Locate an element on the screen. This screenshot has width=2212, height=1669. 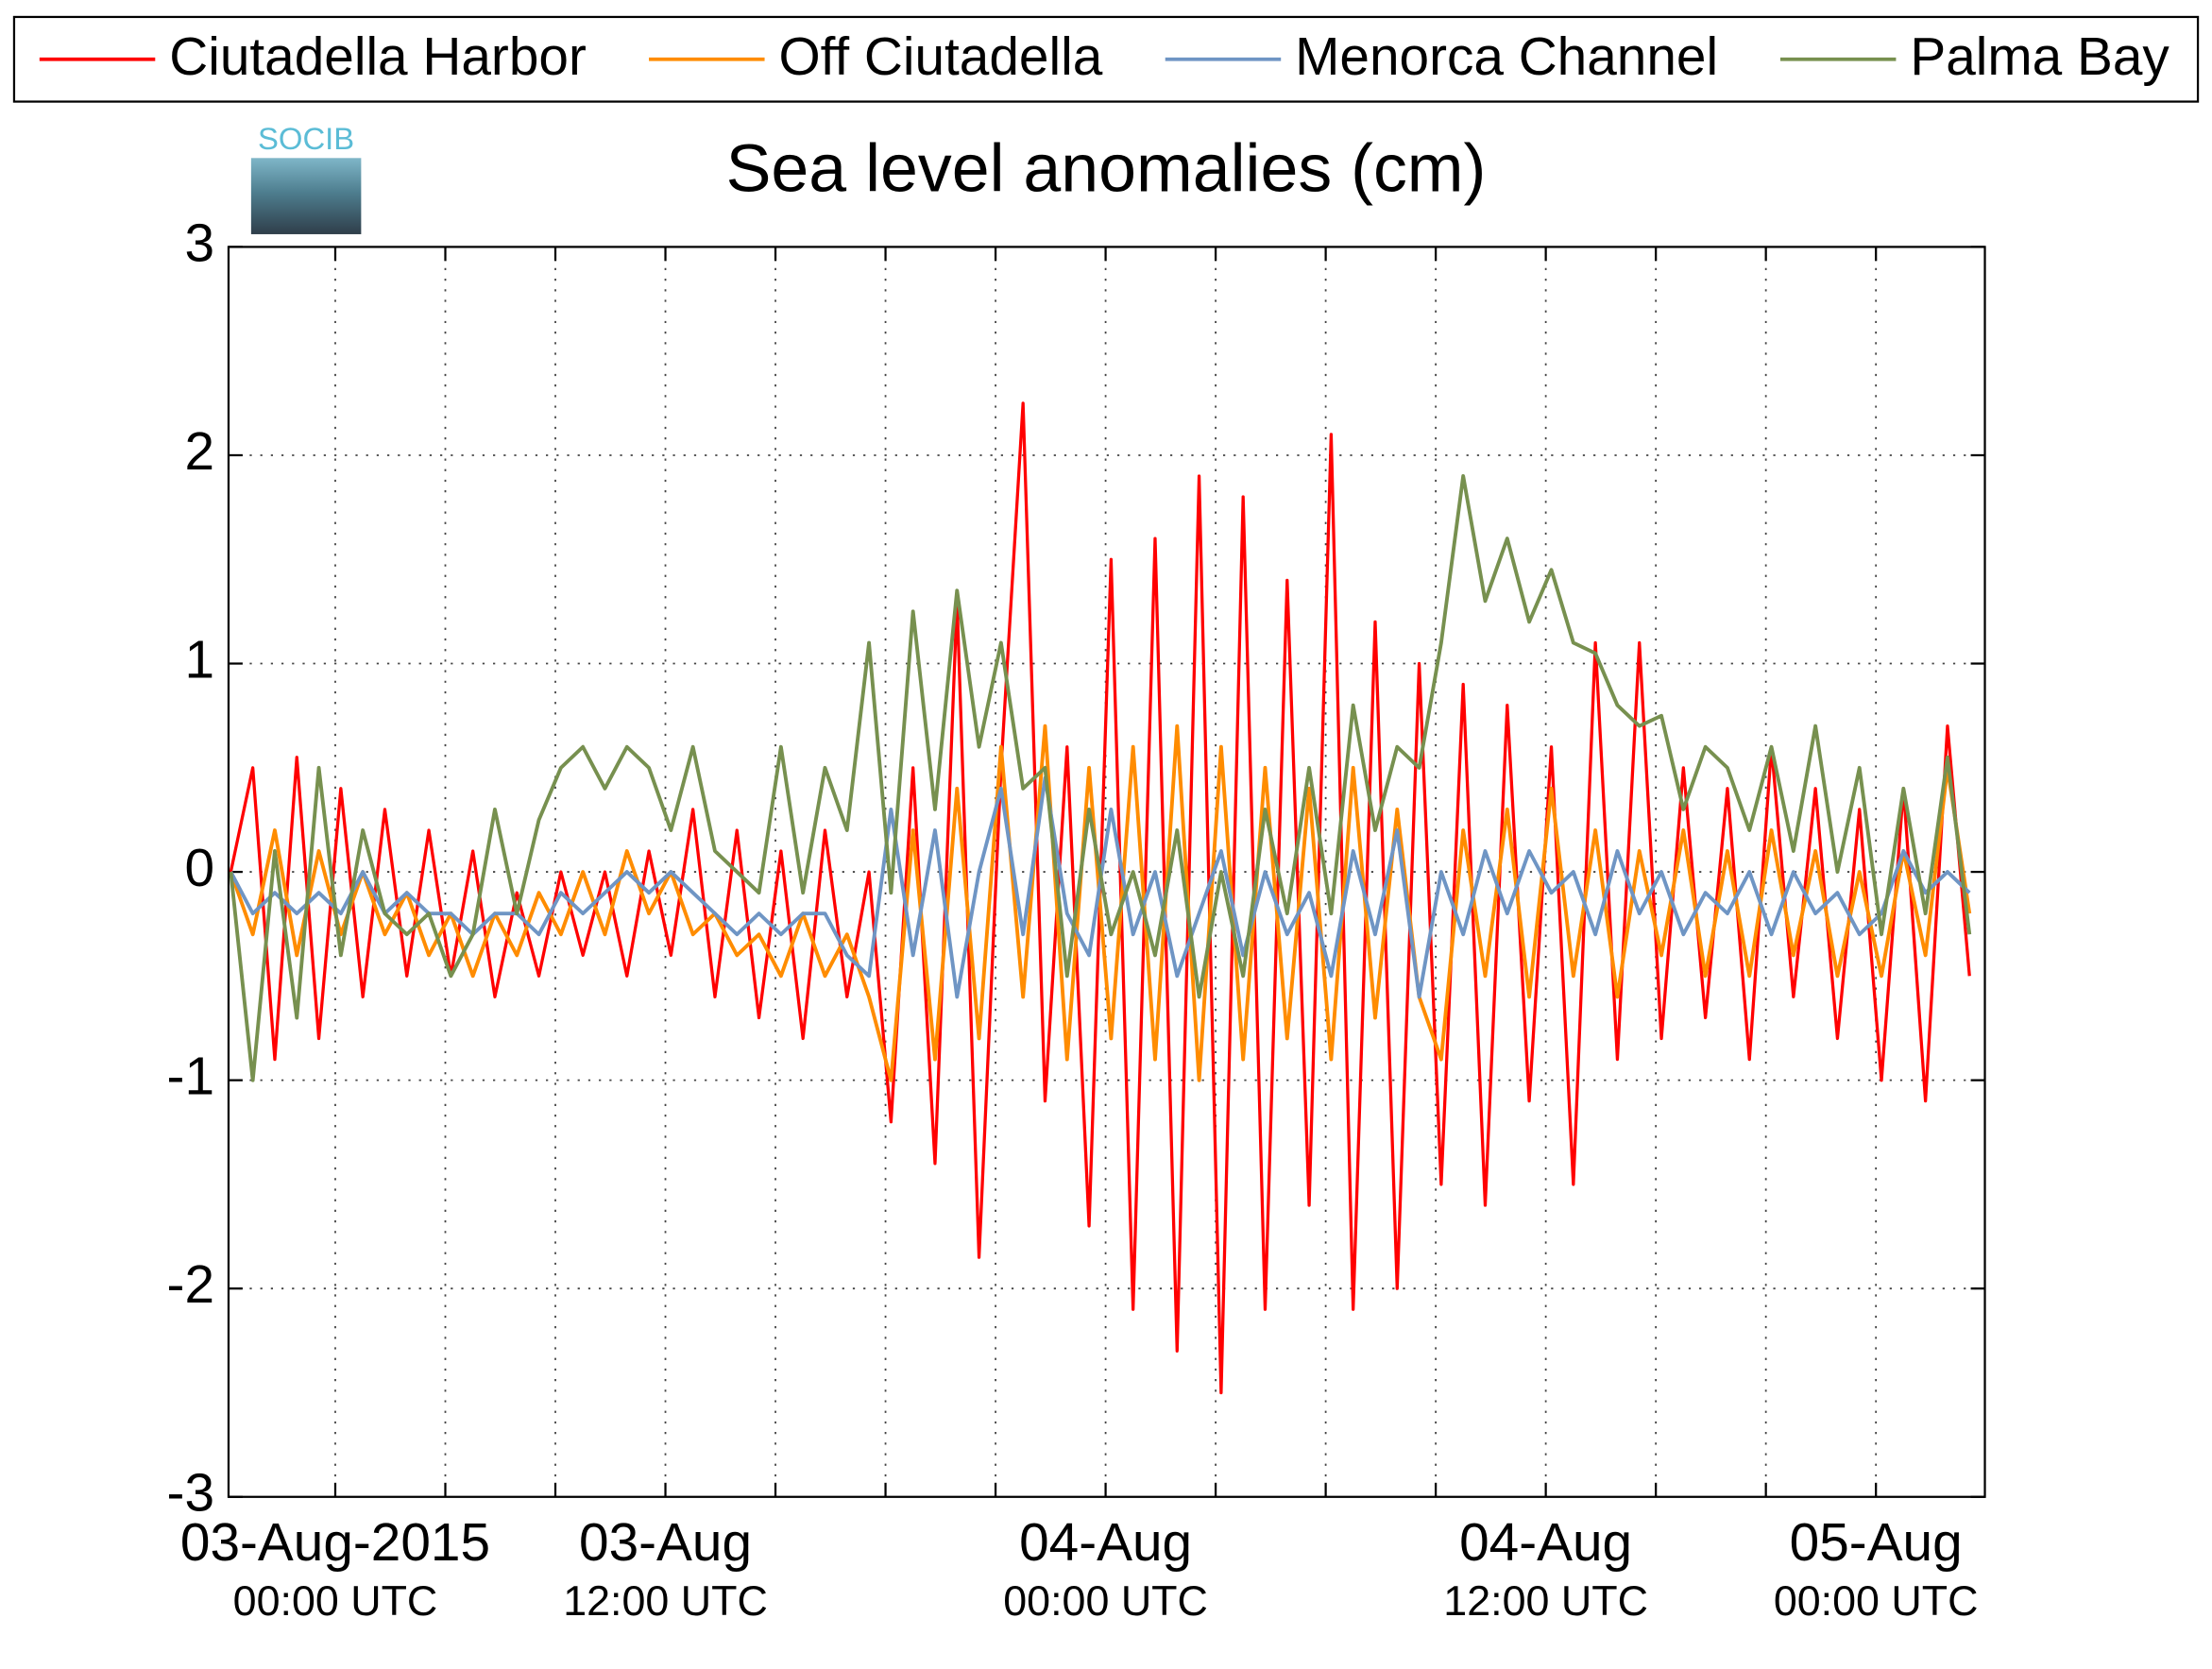
x-tick-label: 05-Aug is located at coordinates (1876, 1543).